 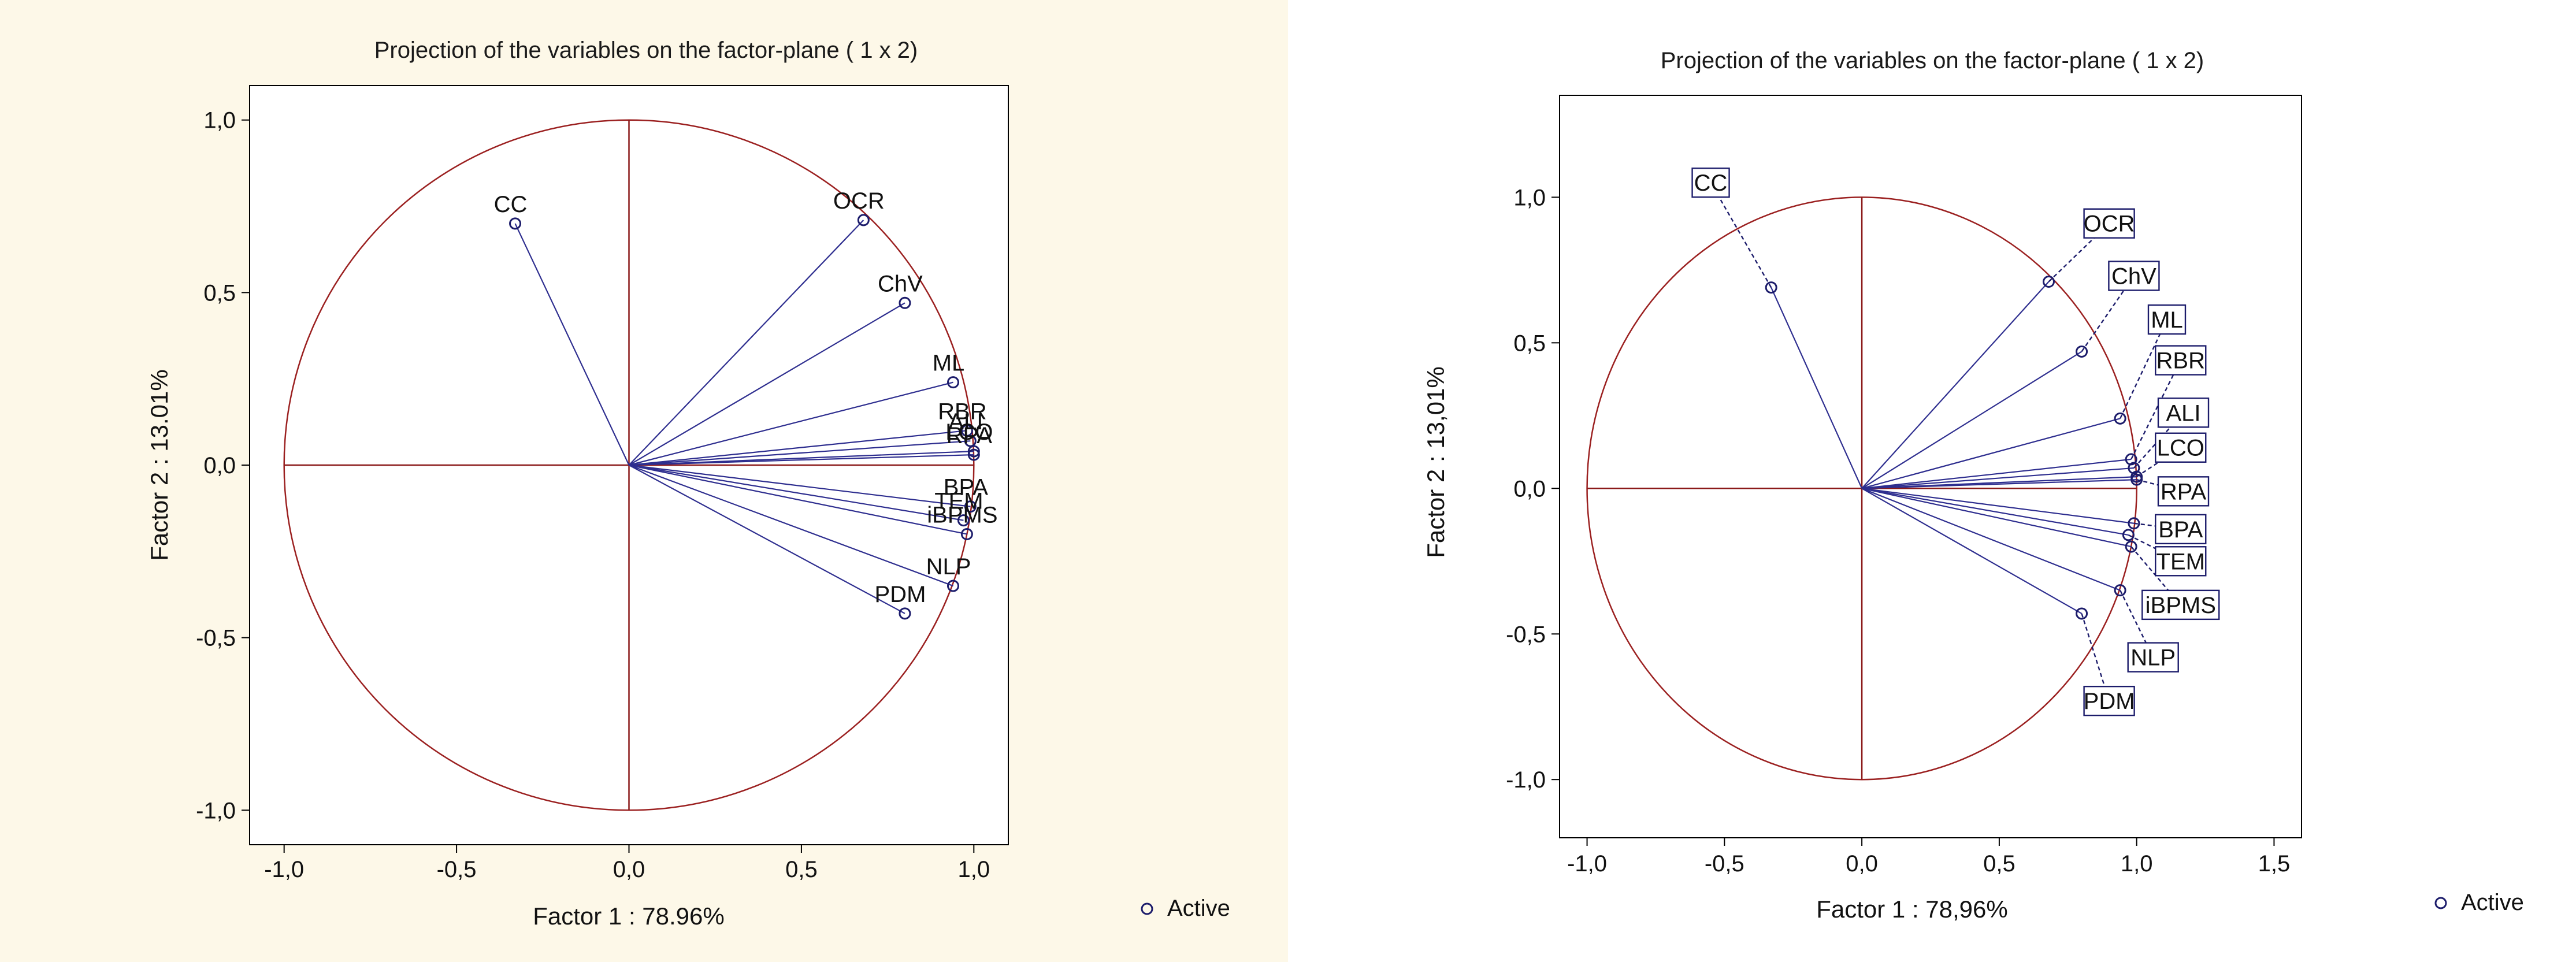 I want to click on y-tick-label: 1,0, so click(x=1529, y=197).